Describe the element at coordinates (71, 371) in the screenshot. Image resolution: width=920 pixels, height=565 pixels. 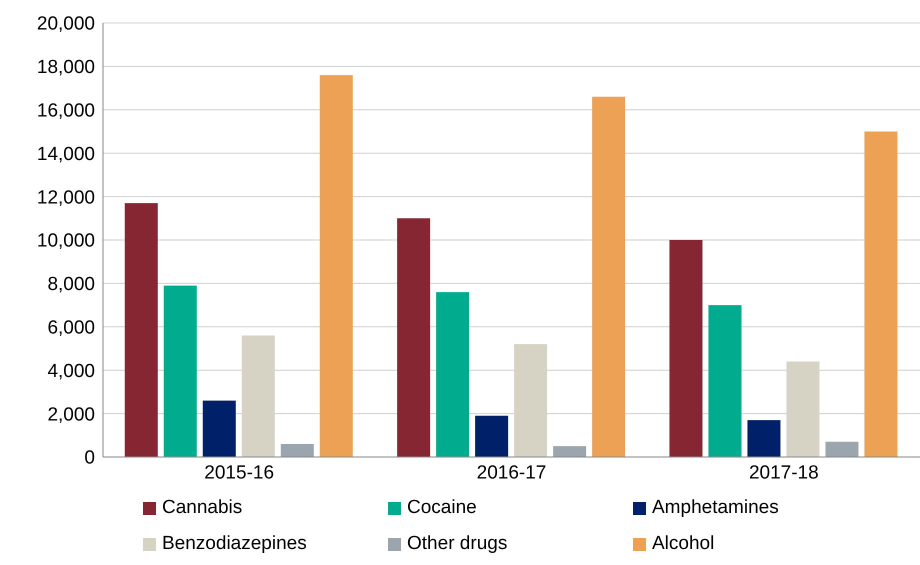
I see `y-tick-label: 4,000` at that location.